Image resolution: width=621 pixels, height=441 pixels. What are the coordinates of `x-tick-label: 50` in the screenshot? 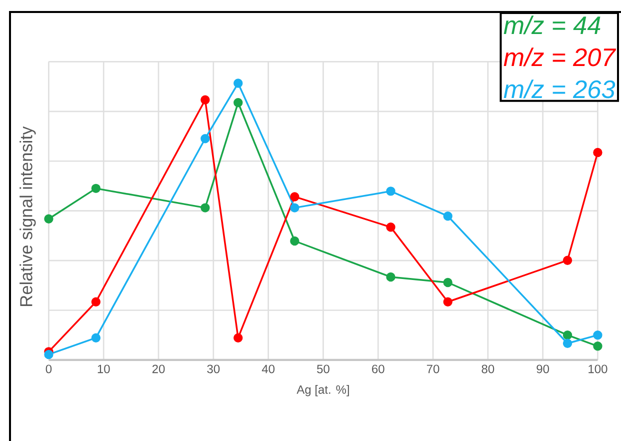 It's located at (323, 369).